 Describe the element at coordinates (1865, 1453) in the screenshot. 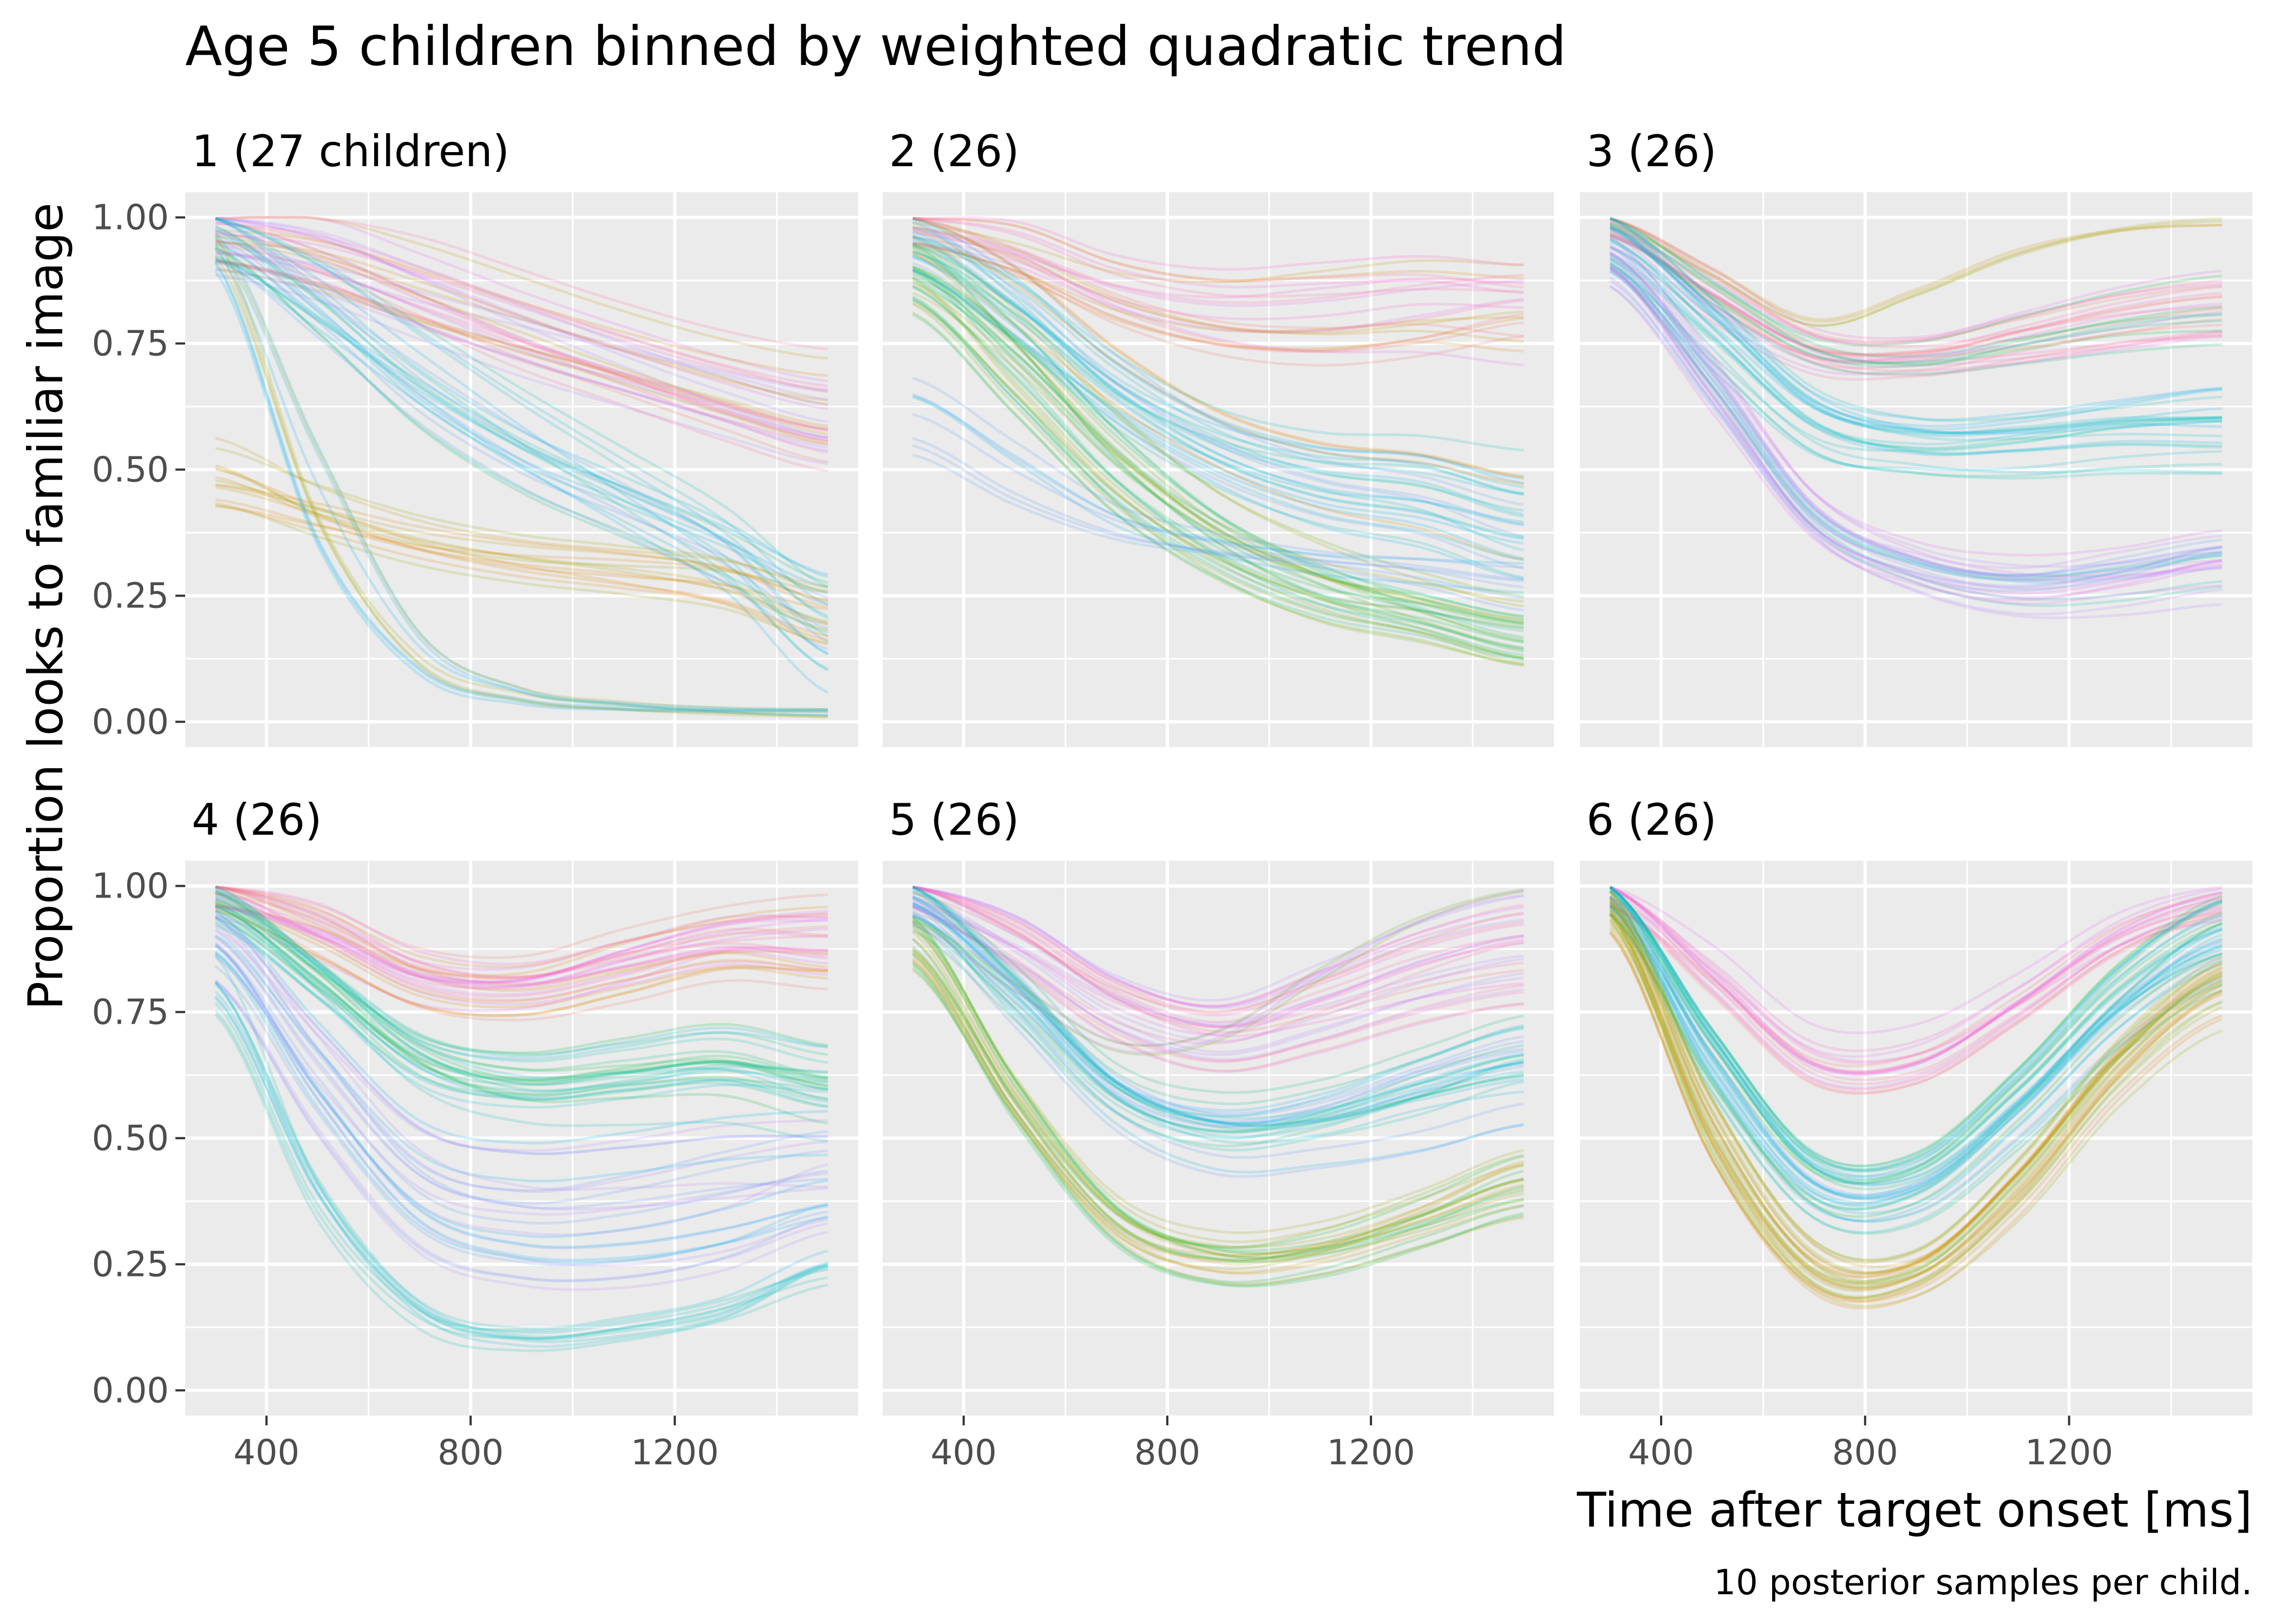

I see `x-tick-label: 800` at that location.